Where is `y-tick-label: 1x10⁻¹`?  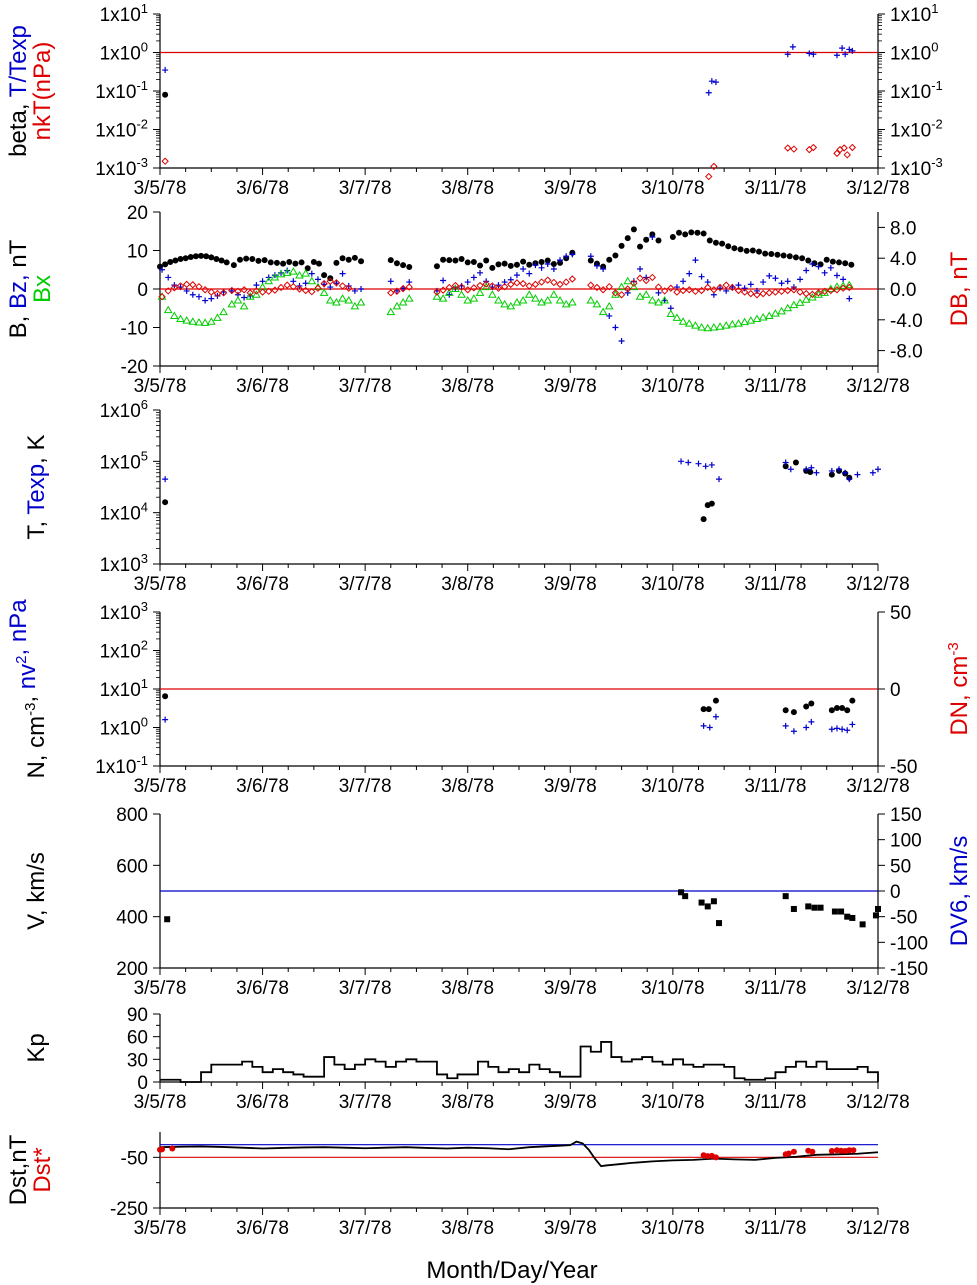 y-tick-label: 1x10⁻¹ is located at coordinates (121, 765).